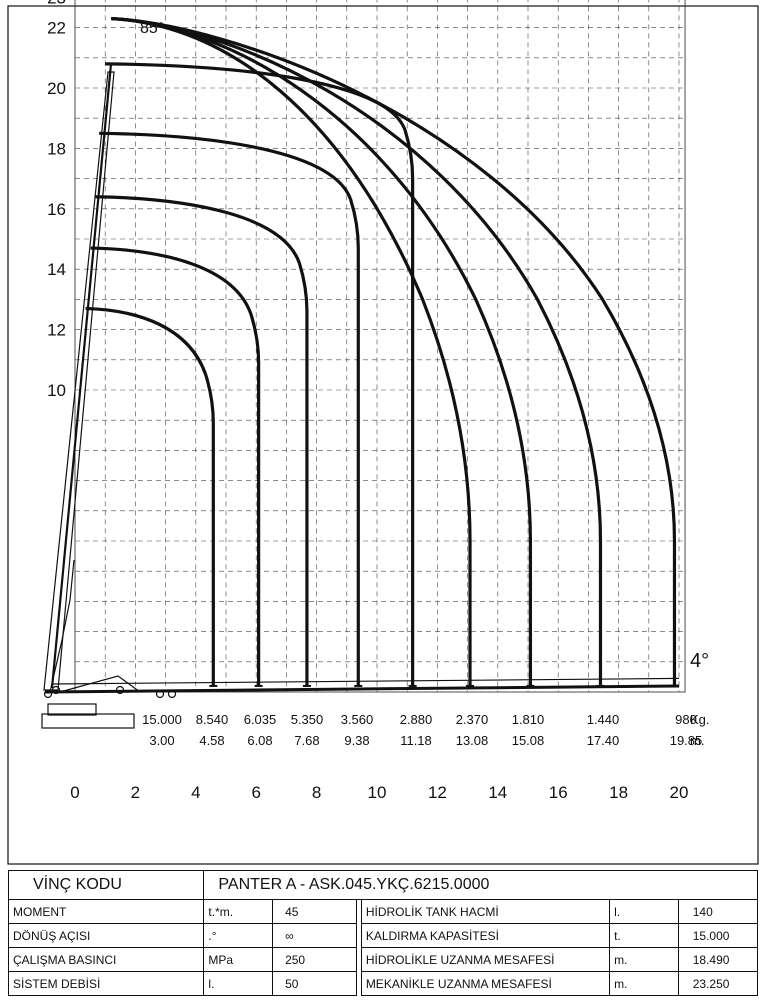 The height and width of the screenshot is (1000, 766). I want to click on reach-label: 4.58, so click(211, 740).